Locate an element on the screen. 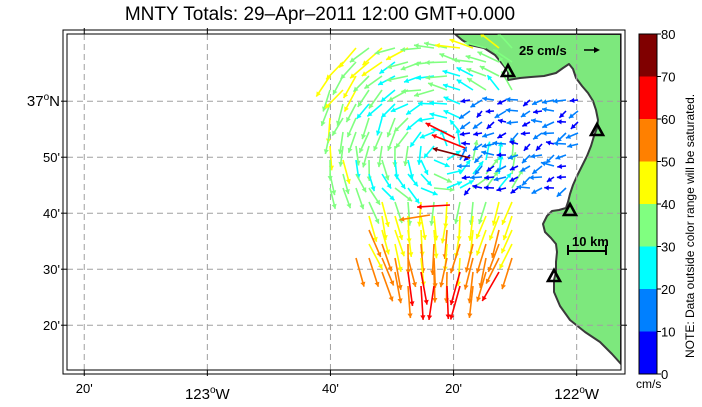 Image resolution: width=702 pixels, height=407 pixels. radar-site-icon is located at coordinates (597, 129).